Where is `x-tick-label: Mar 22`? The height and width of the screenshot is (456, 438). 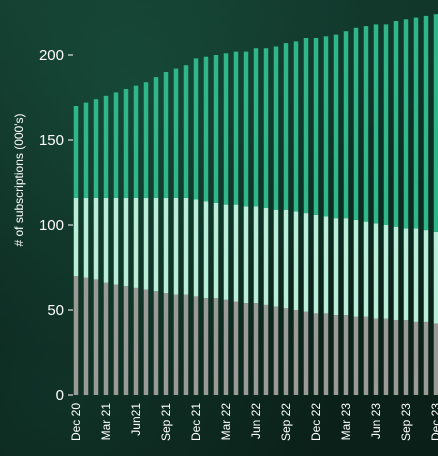
x-tick-label: Mar 22 is located at coordinates (226, 422).